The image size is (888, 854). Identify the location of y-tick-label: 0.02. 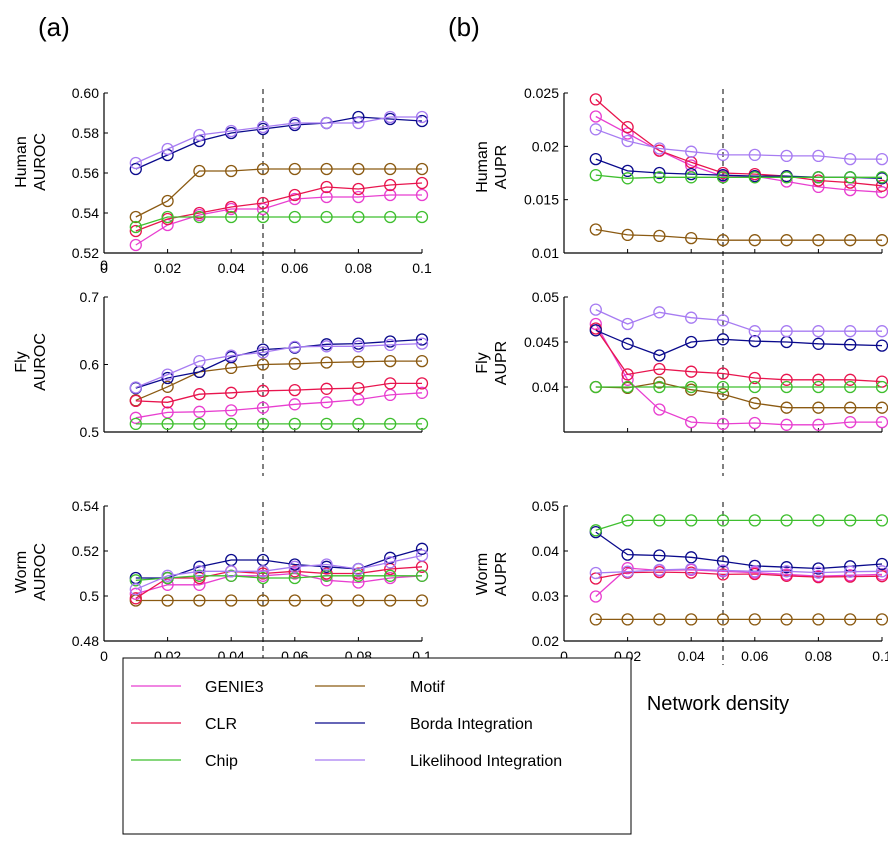
(545, 641).